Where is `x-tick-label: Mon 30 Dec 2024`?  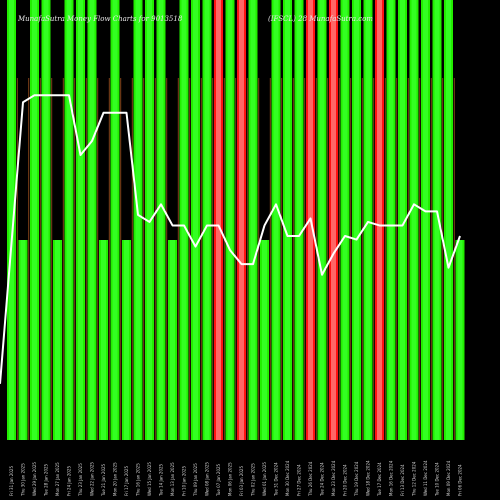
x-tick-label: Mon 30 Dec 2024 is located at coordinates (287, 478).